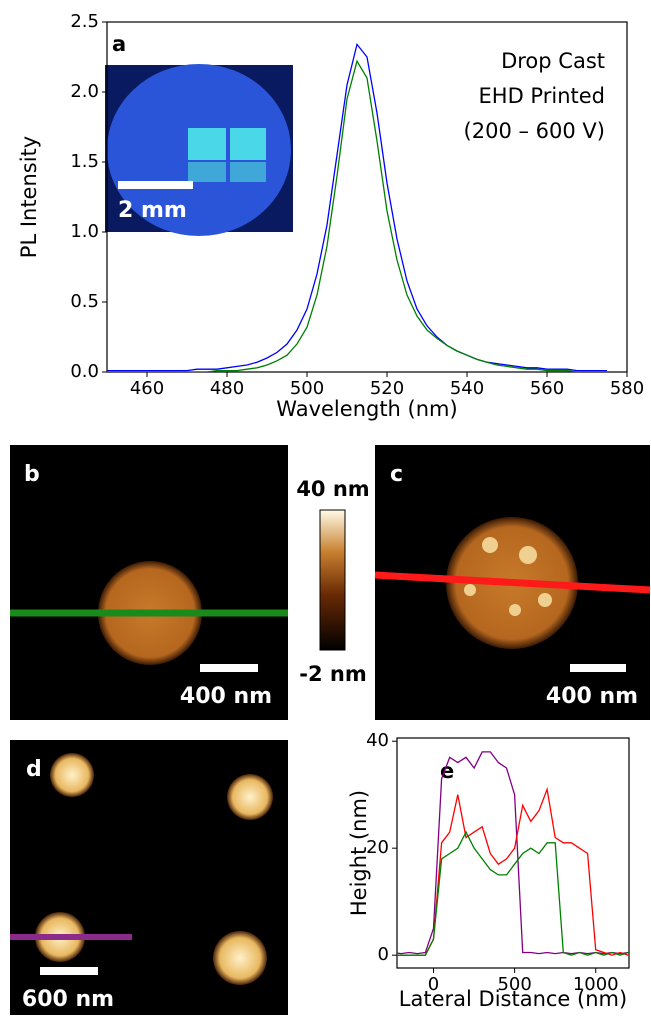 The image size is (651, 1018). What do you see at coordinates (84, 91) in the screenshot?
I see `y-tick-label: 2.0` at bounding box center [84, 91].